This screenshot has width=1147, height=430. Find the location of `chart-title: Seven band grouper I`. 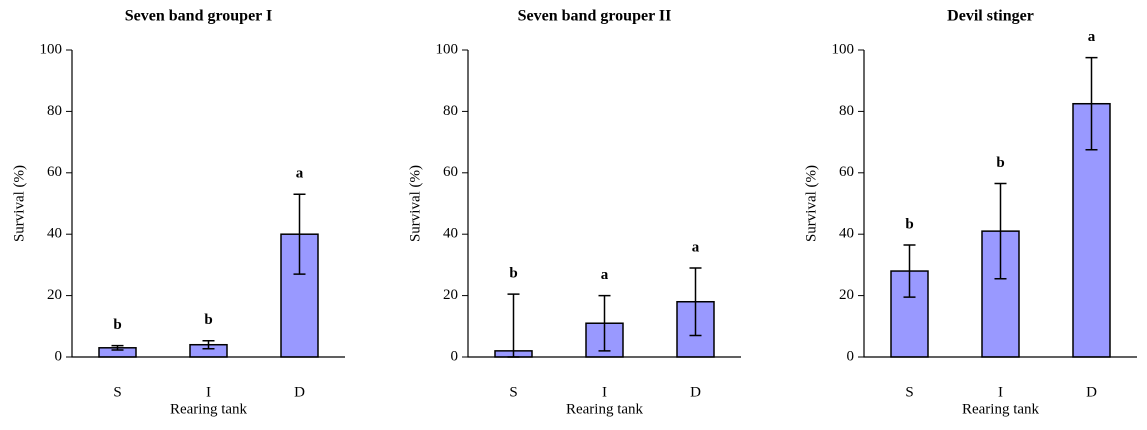

chart-title: Seven band grouper I is located at coordinates (198, 16).